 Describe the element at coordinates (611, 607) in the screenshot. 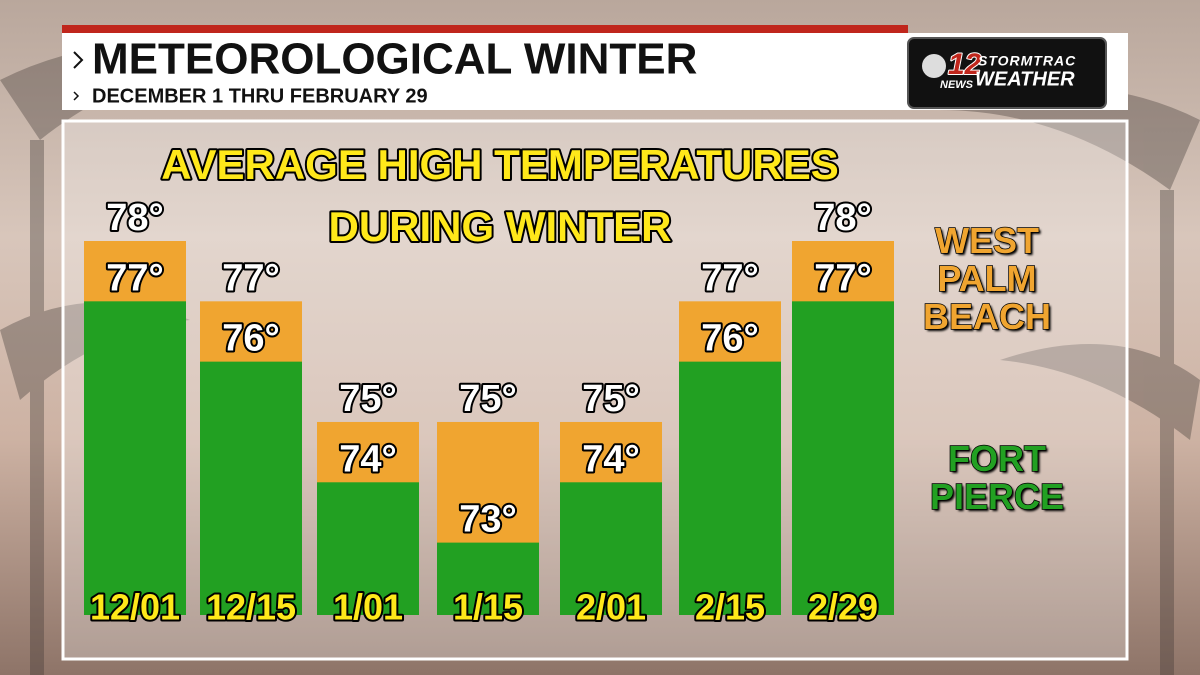

I see `x-tick-label: 2/01` at that location.